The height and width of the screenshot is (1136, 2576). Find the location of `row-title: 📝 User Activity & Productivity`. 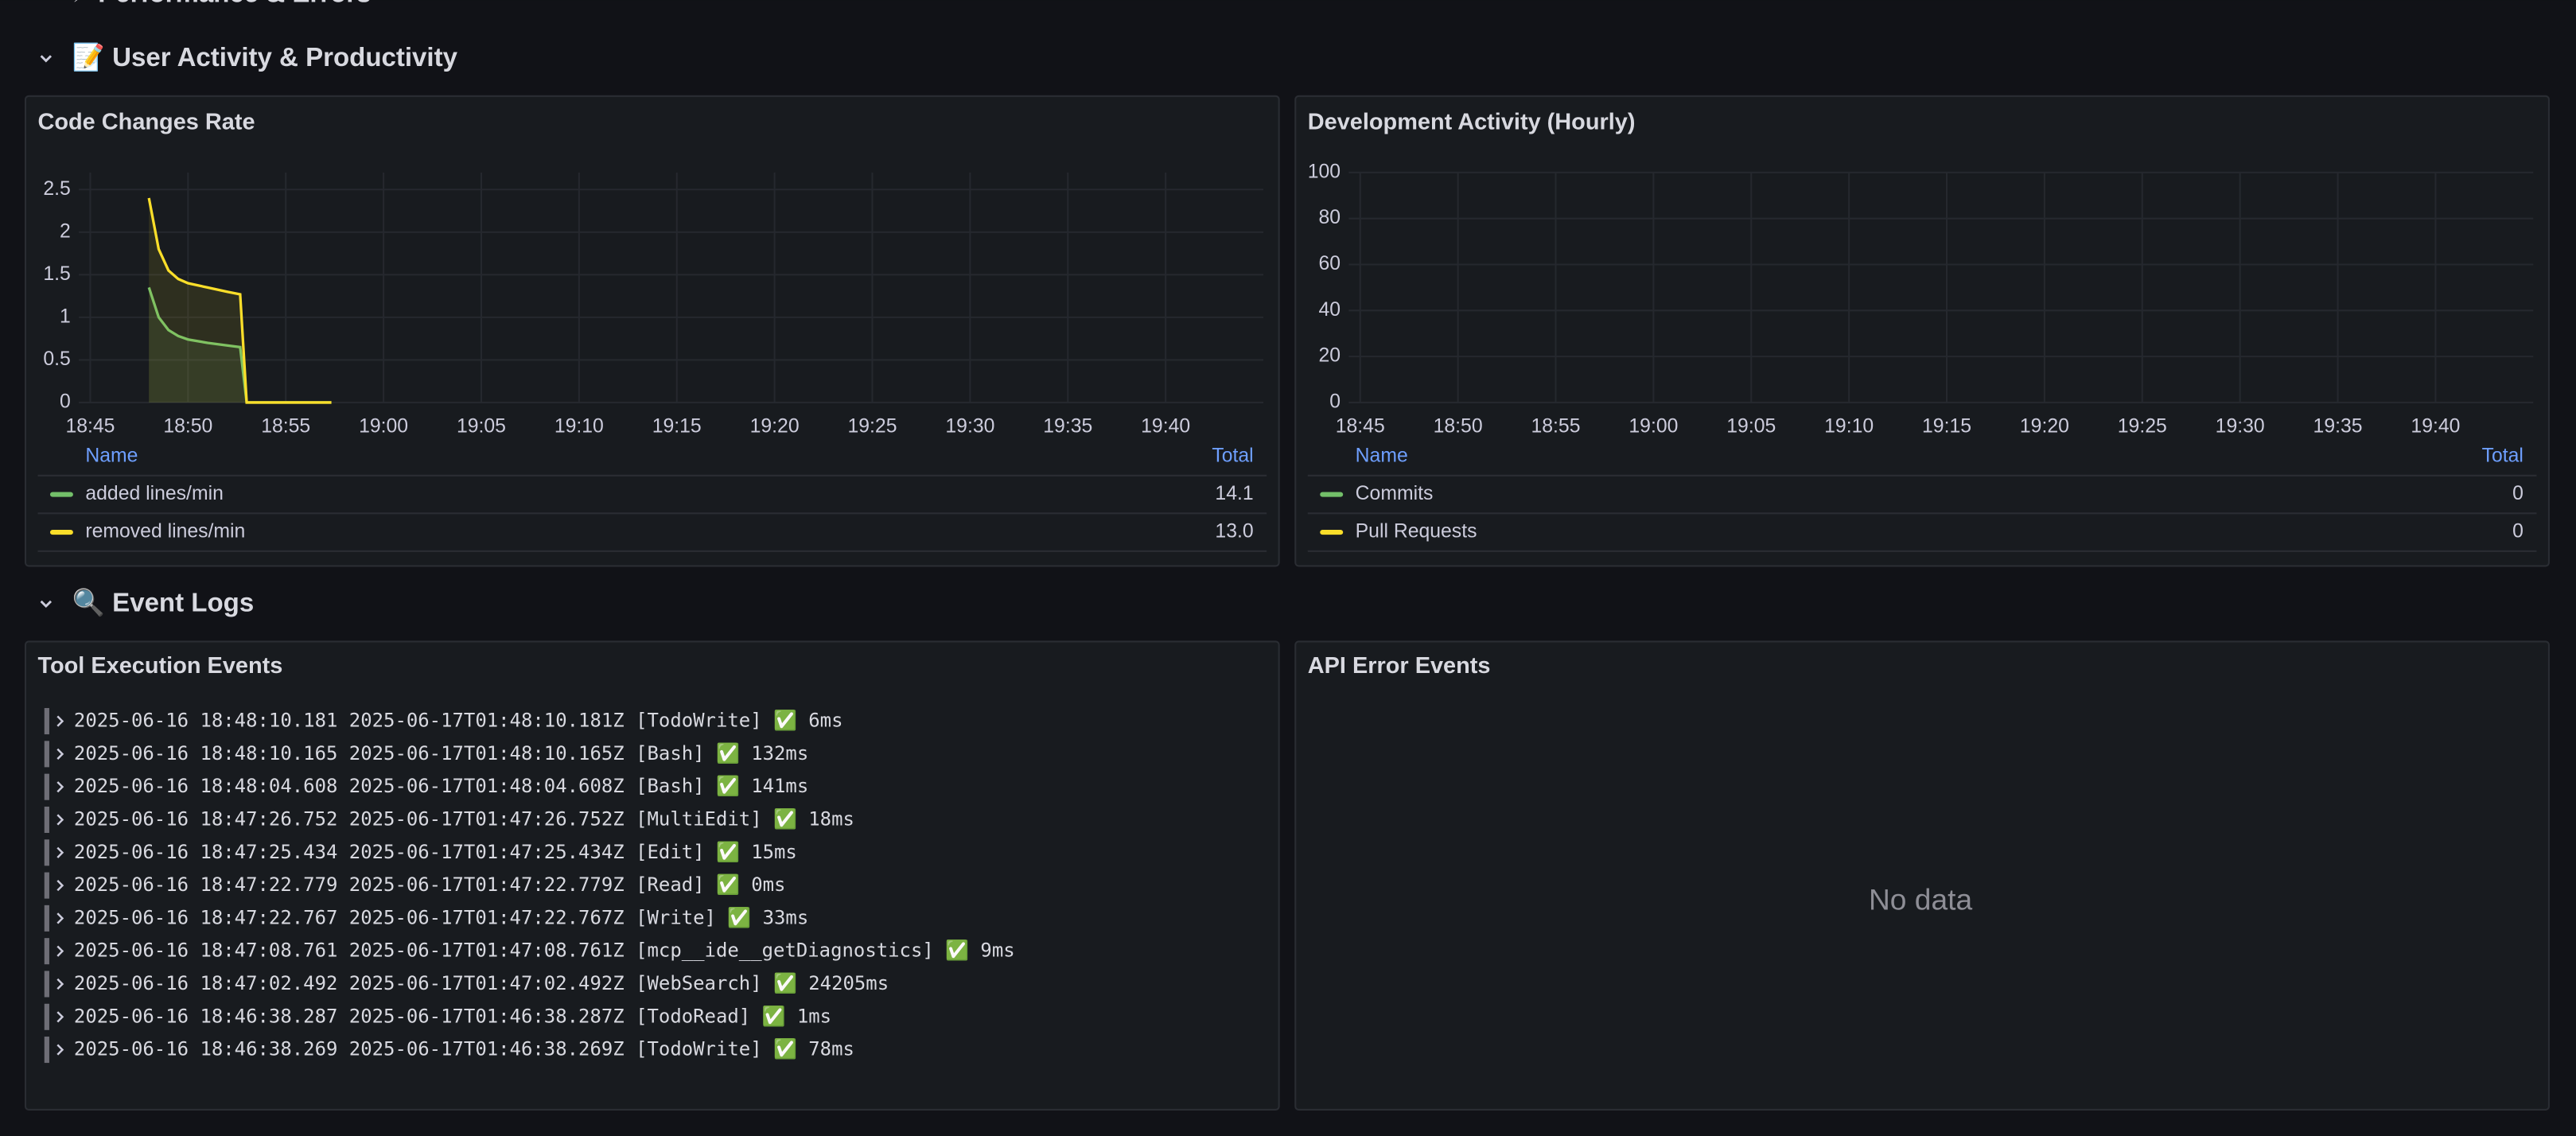

row-title: 📝 User Activity & Productivity is located at coordinates (265, 57).